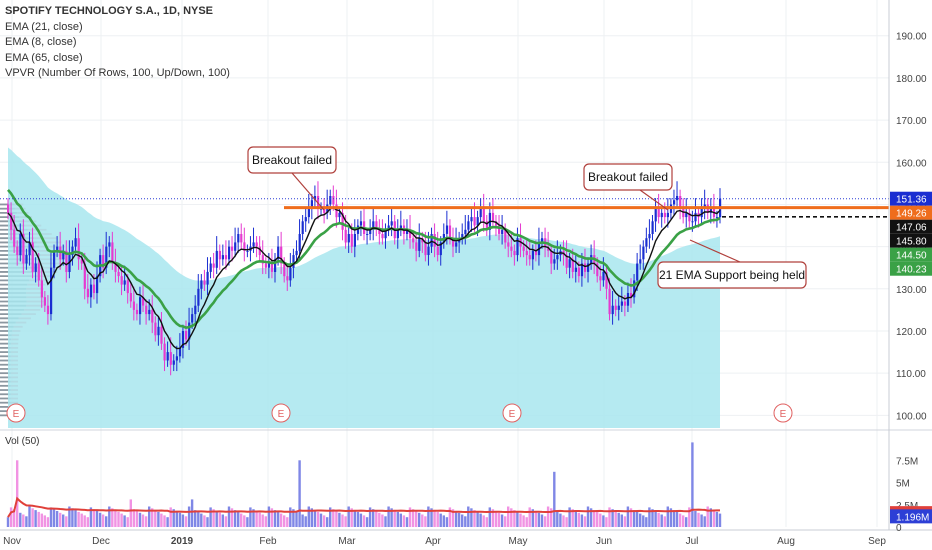 This screenshot has width=932, height=550. I want to click on symbol-title: SPOTIFY TECHNOLOGY S.A., 1D, NYSE, so click(109, 11).